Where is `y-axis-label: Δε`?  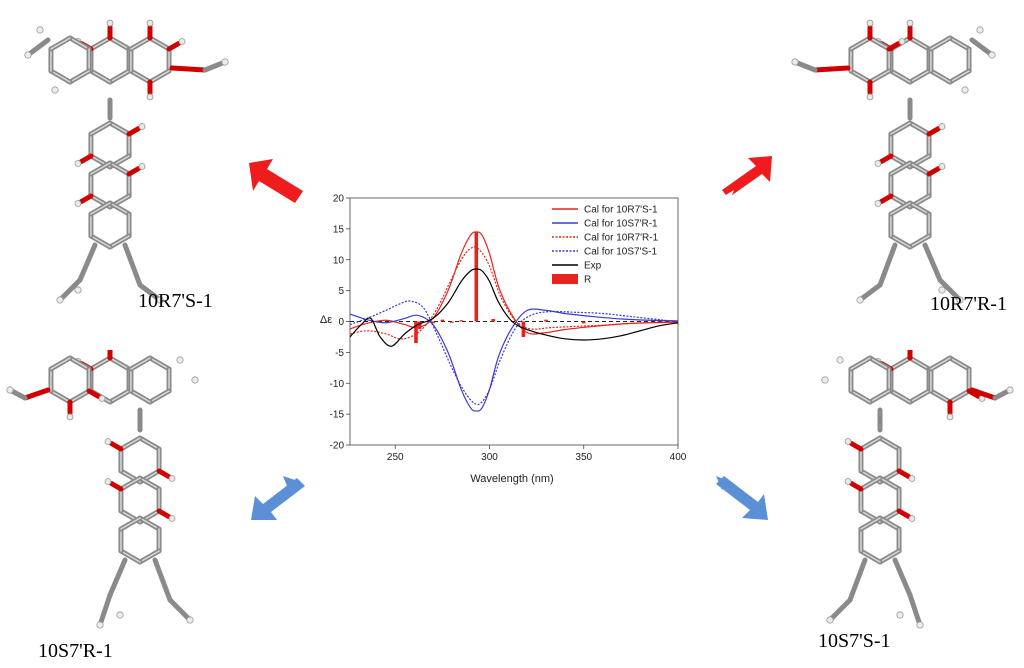 y-axis-label: Δε is located at coordinates (326, 320).